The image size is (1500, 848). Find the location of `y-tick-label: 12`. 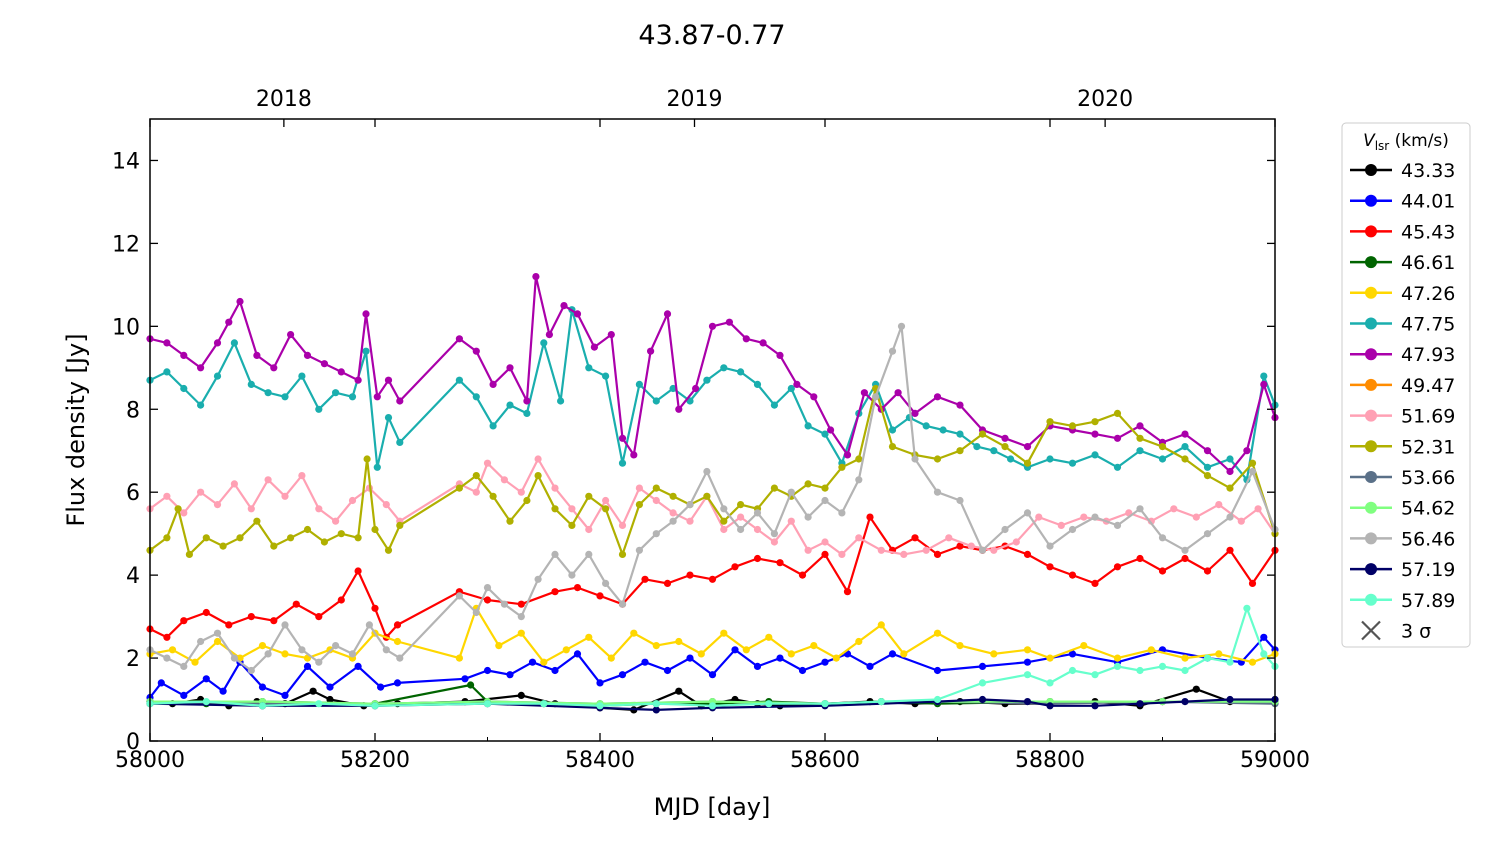

y-tick-label: 12 is located at coordinates (126, 244).